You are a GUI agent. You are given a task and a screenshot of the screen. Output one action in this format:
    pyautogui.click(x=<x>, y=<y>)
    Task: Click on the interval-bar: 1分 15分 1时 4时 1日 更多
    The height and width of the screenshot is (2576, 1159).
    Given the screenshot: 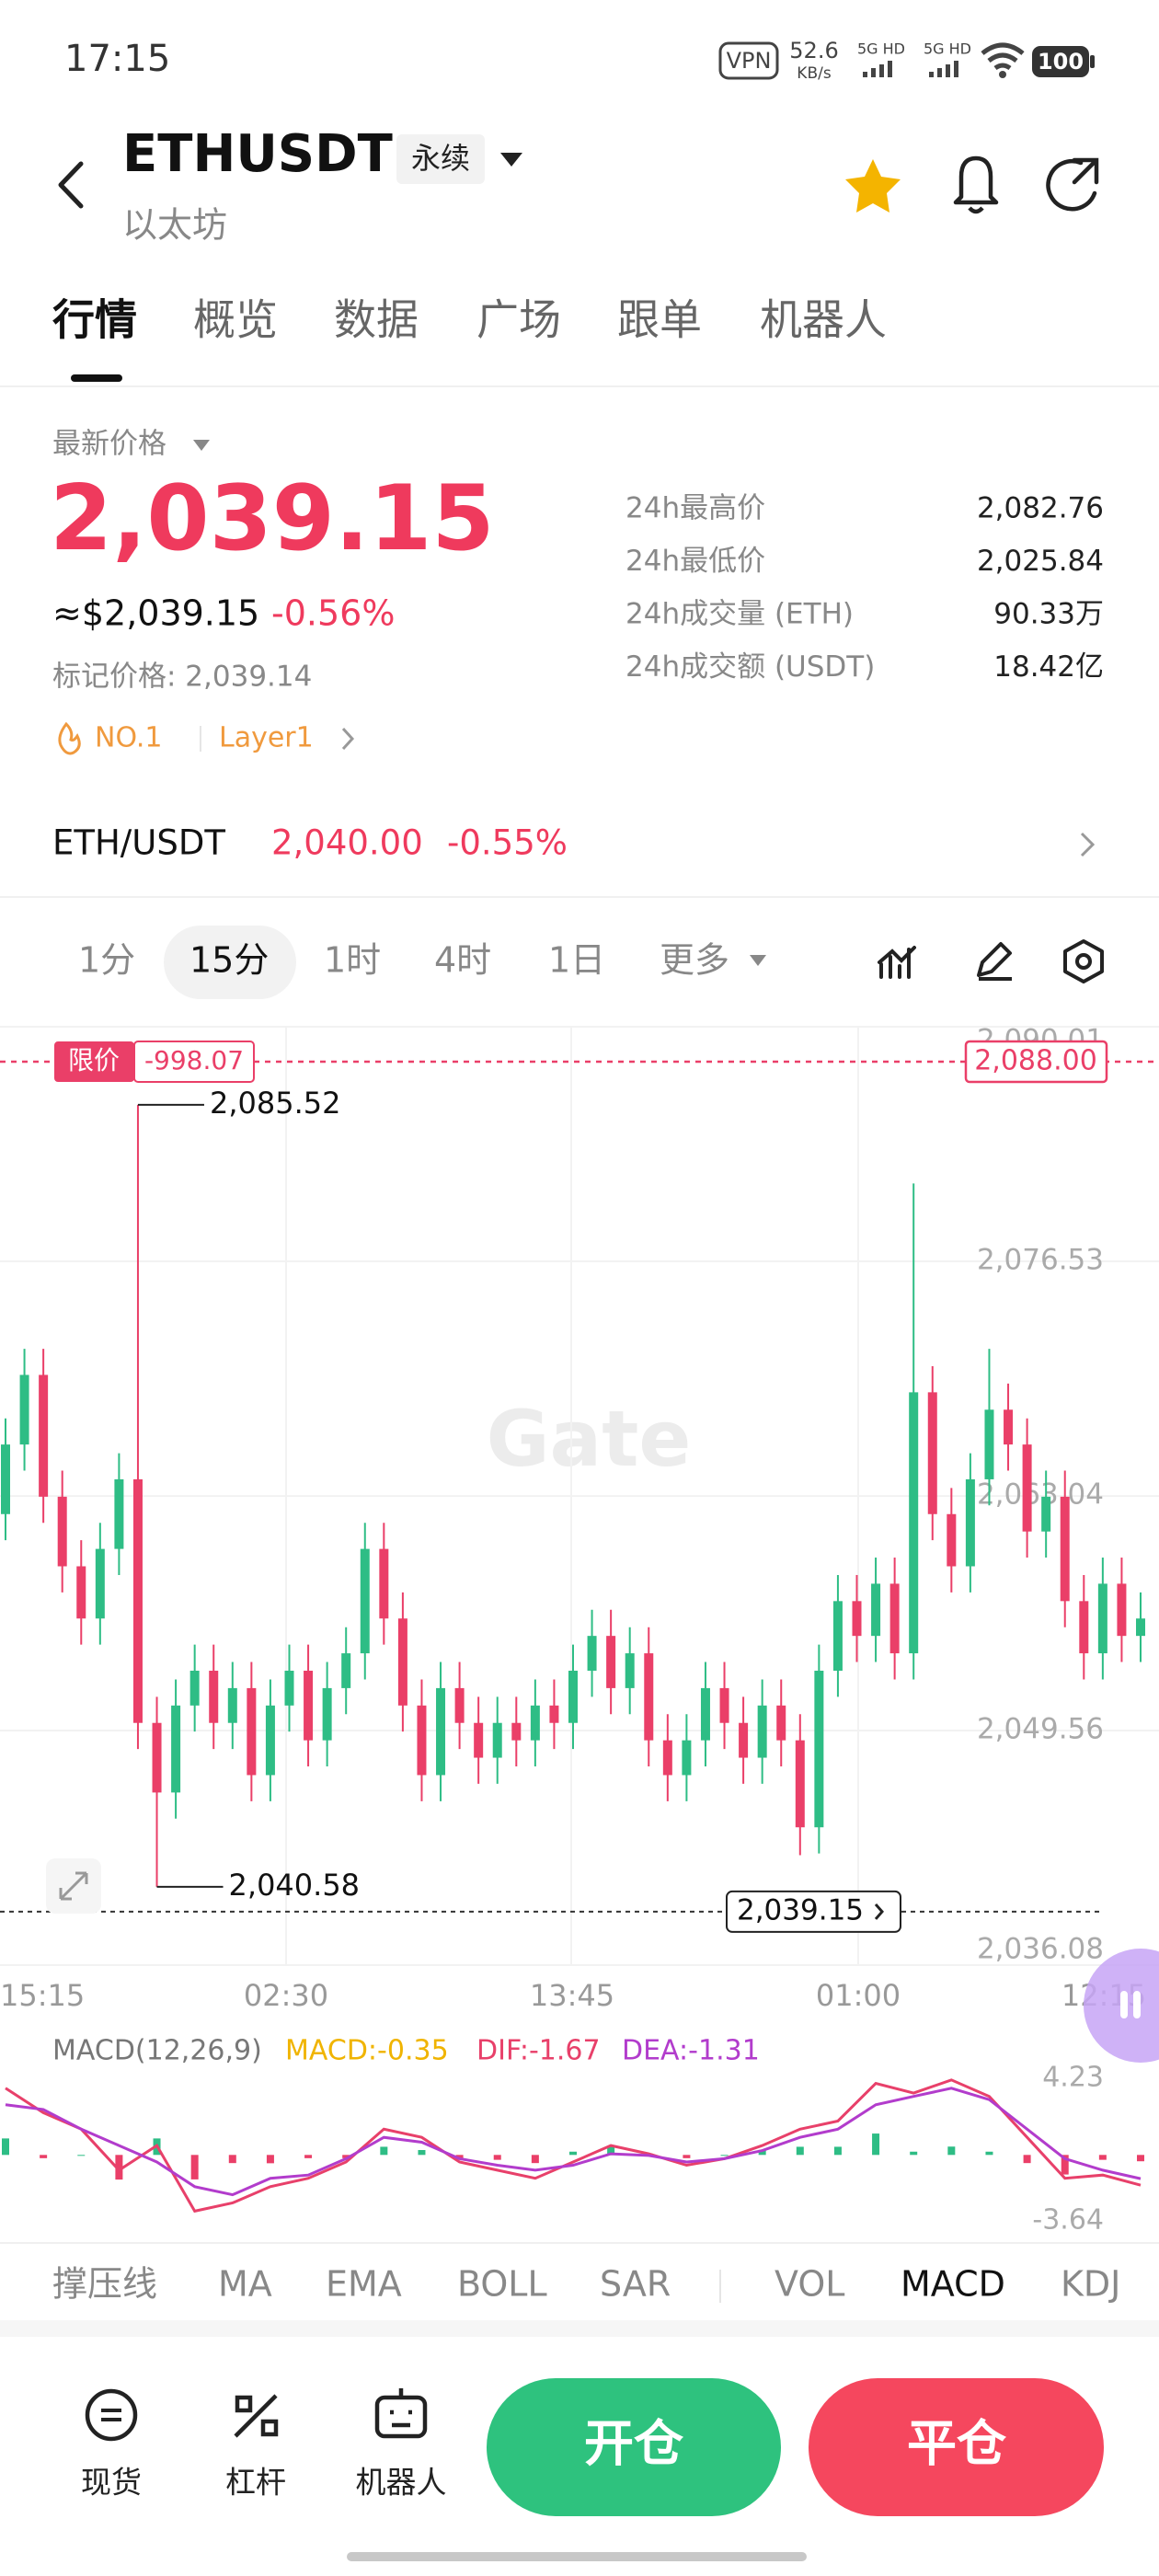 What is the action you would take?
    pyautogui.click(x=403, y=960)
    